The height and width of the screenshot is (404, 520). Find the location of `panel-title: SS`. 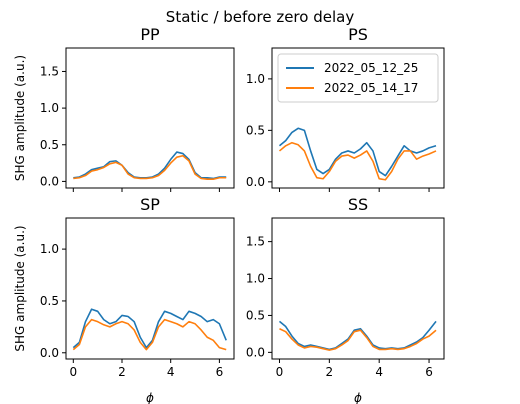

panel-title: SS is located at coordinates (358, 204).